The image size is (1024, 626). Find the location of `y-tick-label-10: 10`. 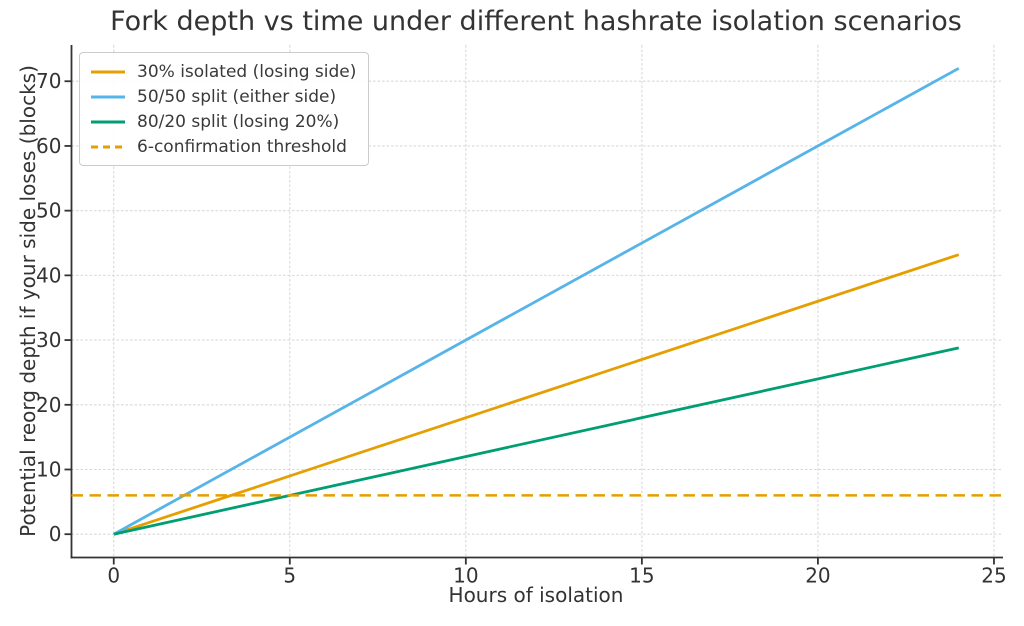

y-tick-label-10: 10 is located at coordinates (48, 469).